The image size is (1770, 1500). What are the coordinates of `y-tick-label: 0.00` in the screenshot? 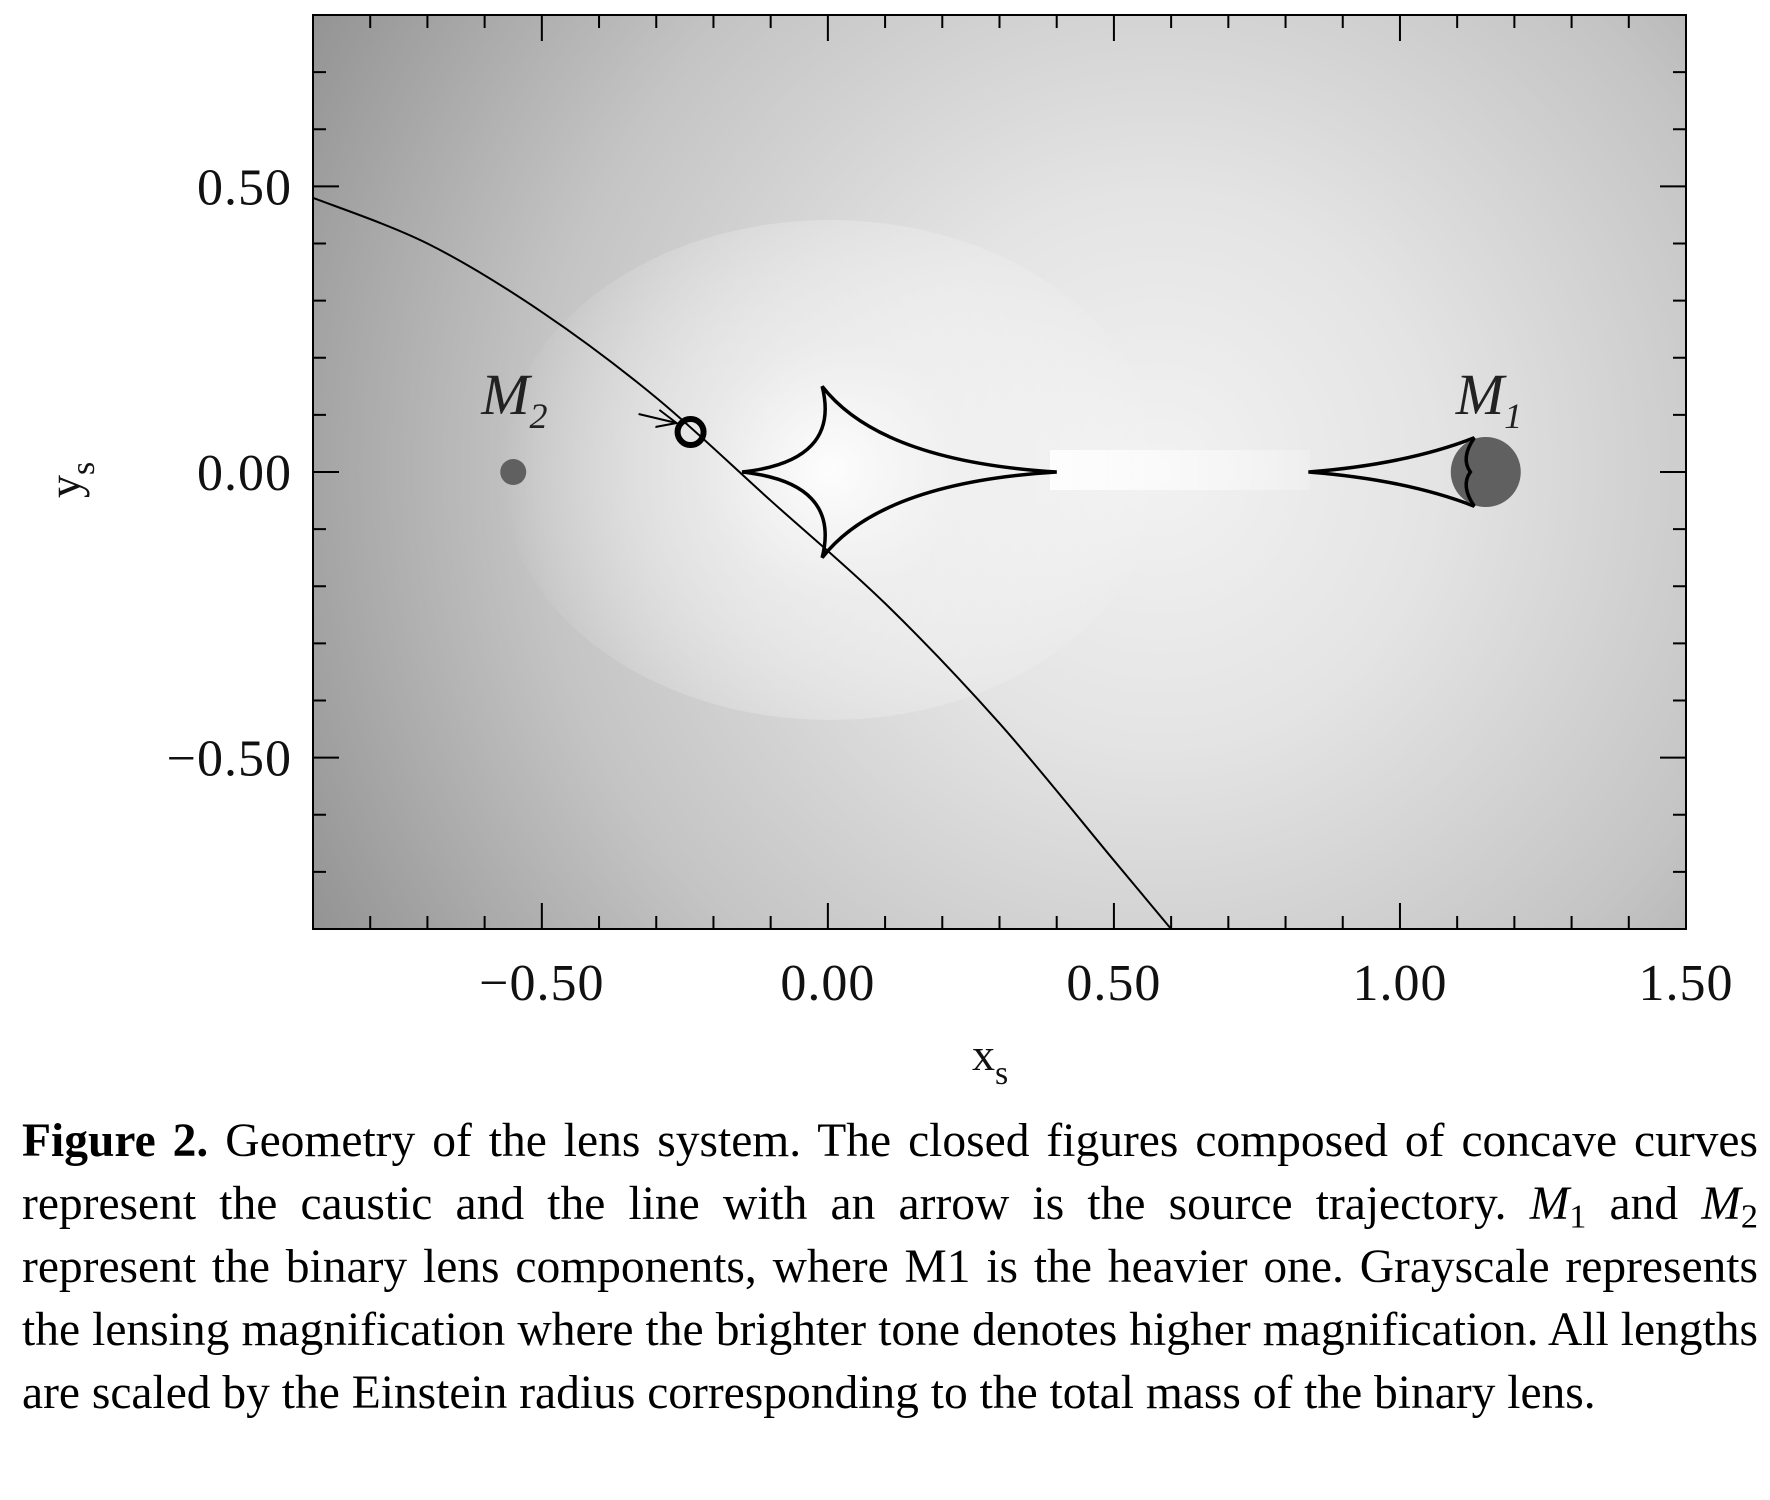 It's located at (244, 473).